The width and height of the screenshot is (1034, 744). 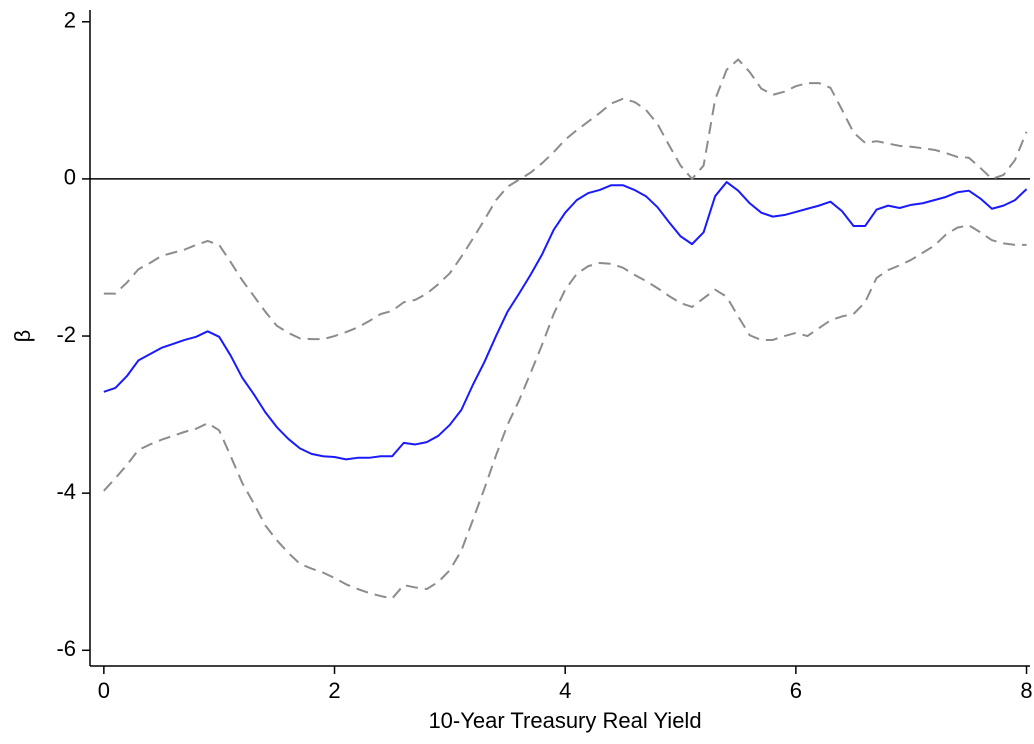 What do you see at coordinates (66, 491) in the screenshot?
I see `y-tick-label: -4` at bounding box center [66, 491].